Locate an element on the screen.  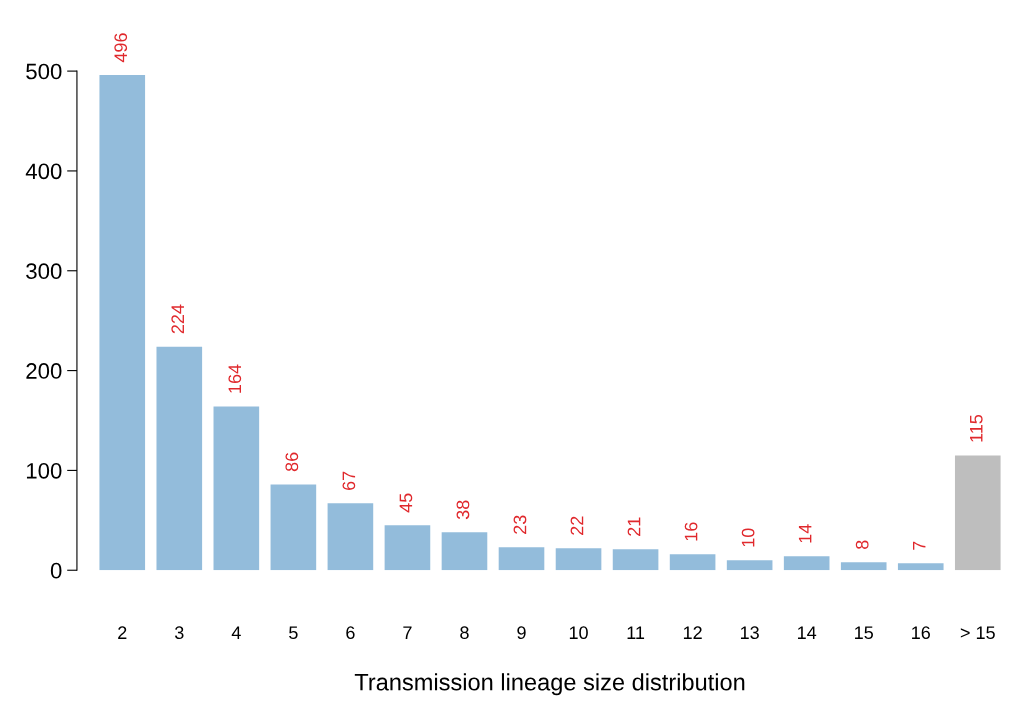
x-tick-label: 4 is located at coordinates (236, 632).